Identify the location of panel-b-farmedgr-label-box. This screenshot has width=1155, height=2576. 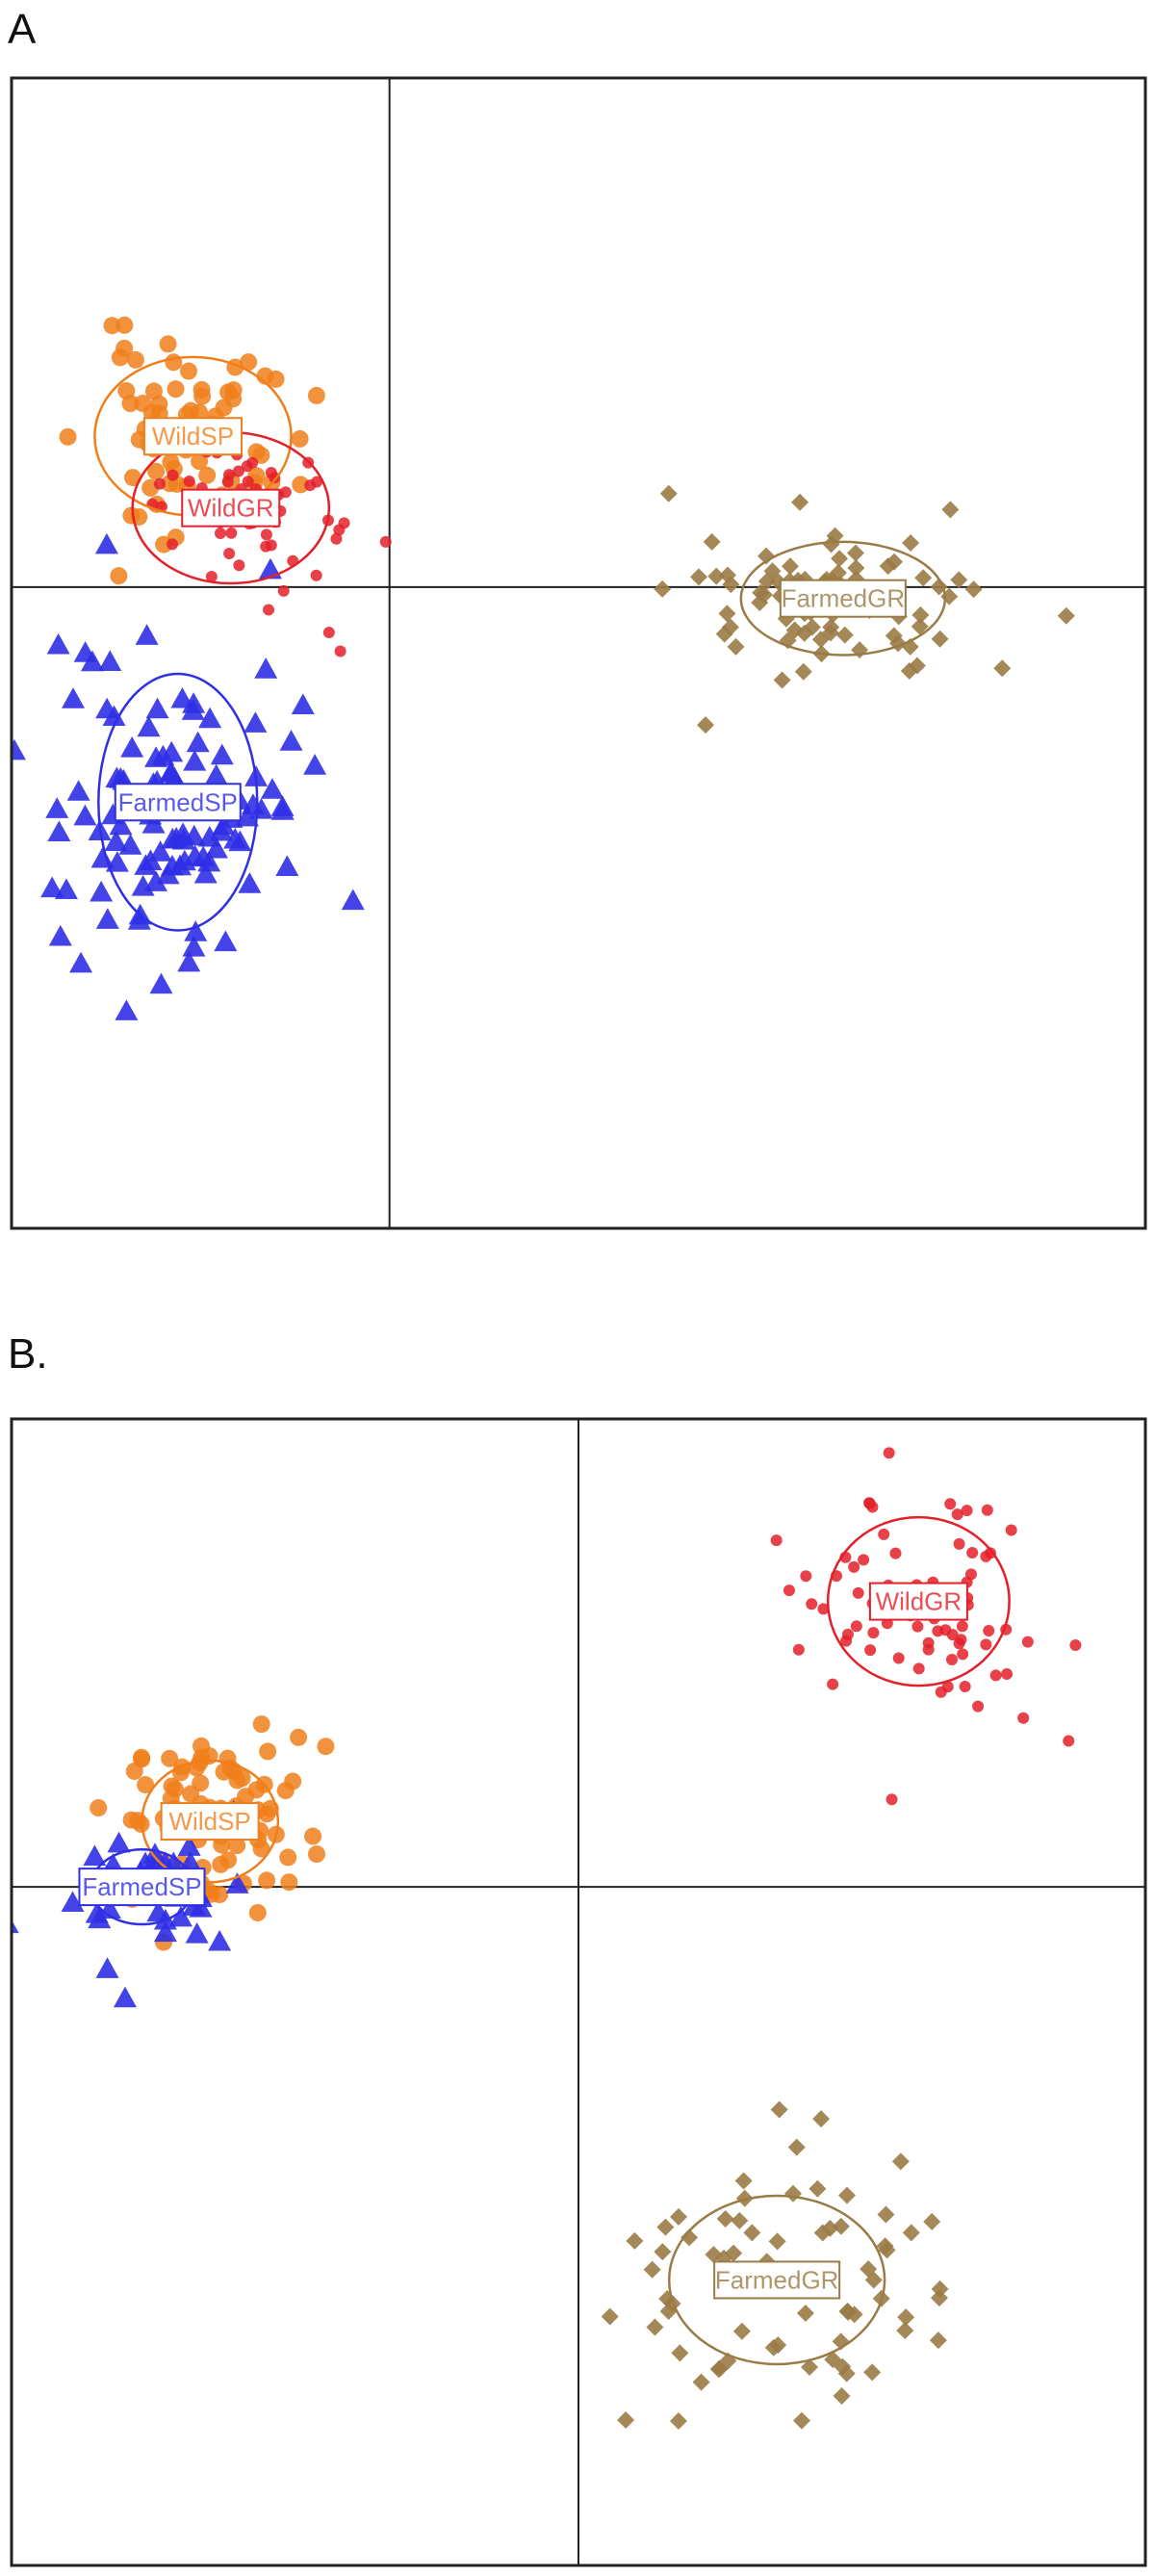
(777, 2280).